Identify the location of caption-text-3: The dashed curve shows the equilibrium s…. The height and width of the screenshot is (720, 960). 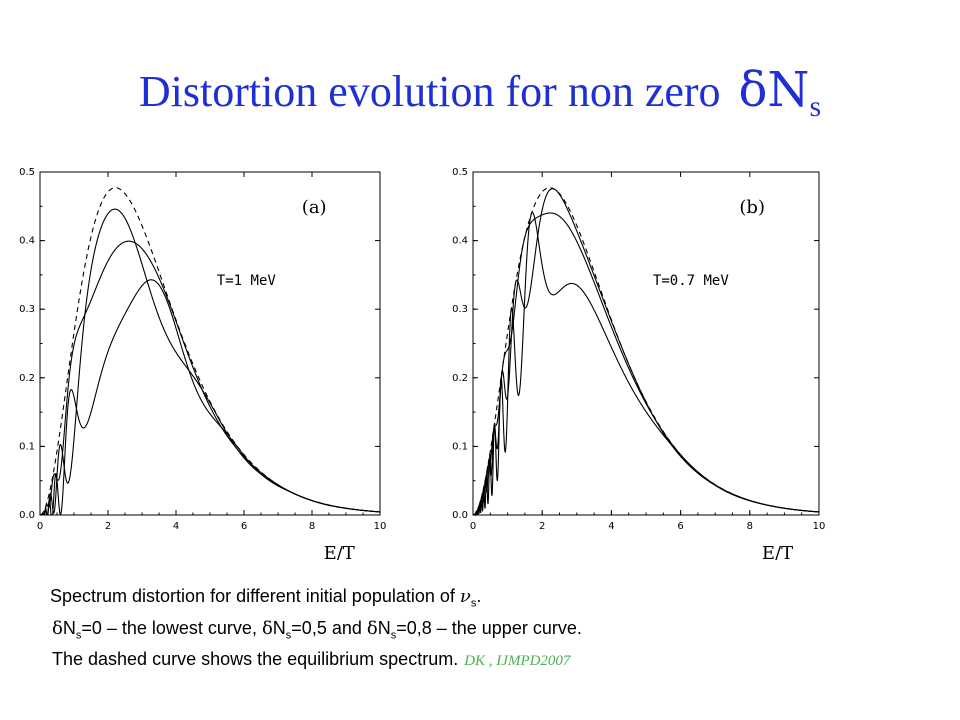
(255, 659).